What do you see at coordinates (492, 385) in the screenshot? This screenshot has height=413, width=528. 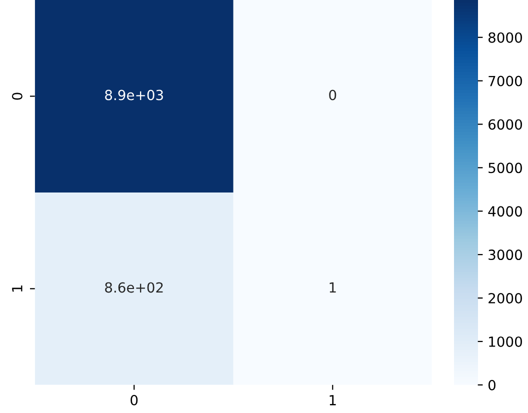 I see `color-bar-label: 0` at bounding box center [492, 385].